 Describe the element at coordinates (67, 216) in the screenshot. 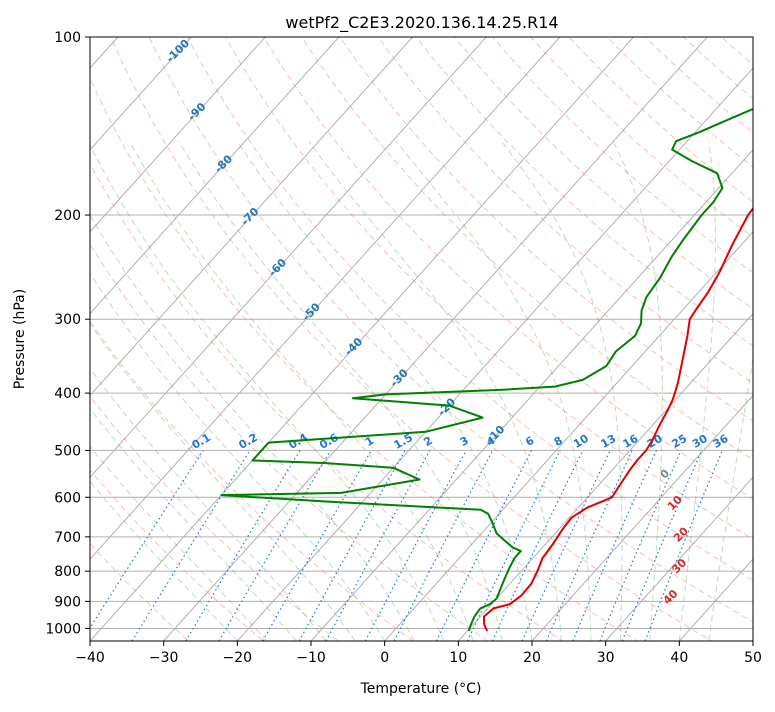

I see `y-tick-label: 200` at that location.